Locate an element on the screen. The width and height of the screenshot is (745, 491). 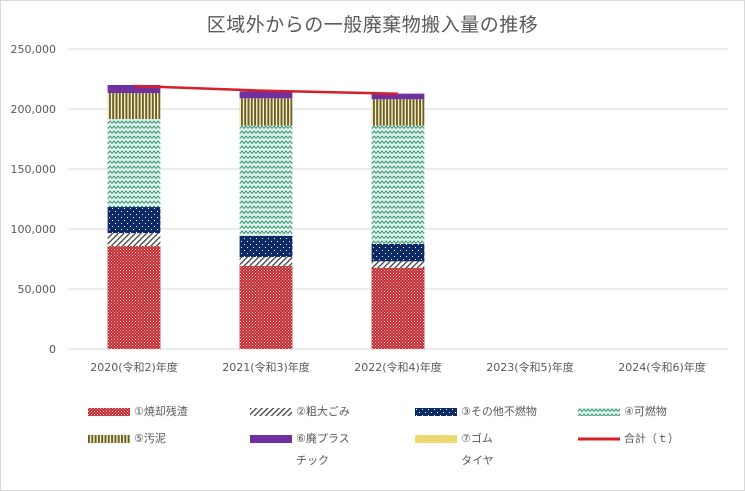
x-tick-label: 2020(令和2)年度 is located at coordinates (134, 367).